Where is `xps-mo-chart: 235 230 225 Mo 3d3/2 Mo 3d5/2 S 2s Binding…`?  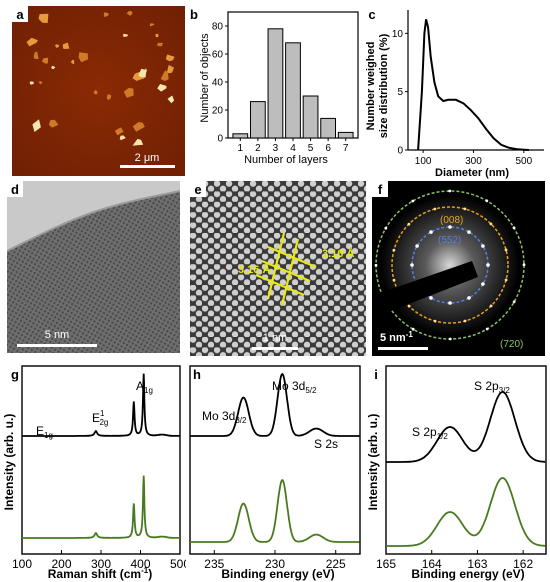
xps-mo-chart: 235 230 225 Mo 3d3/2 Mo 3d5/2 S 2s Binding… is located at coordinates (275, 473).